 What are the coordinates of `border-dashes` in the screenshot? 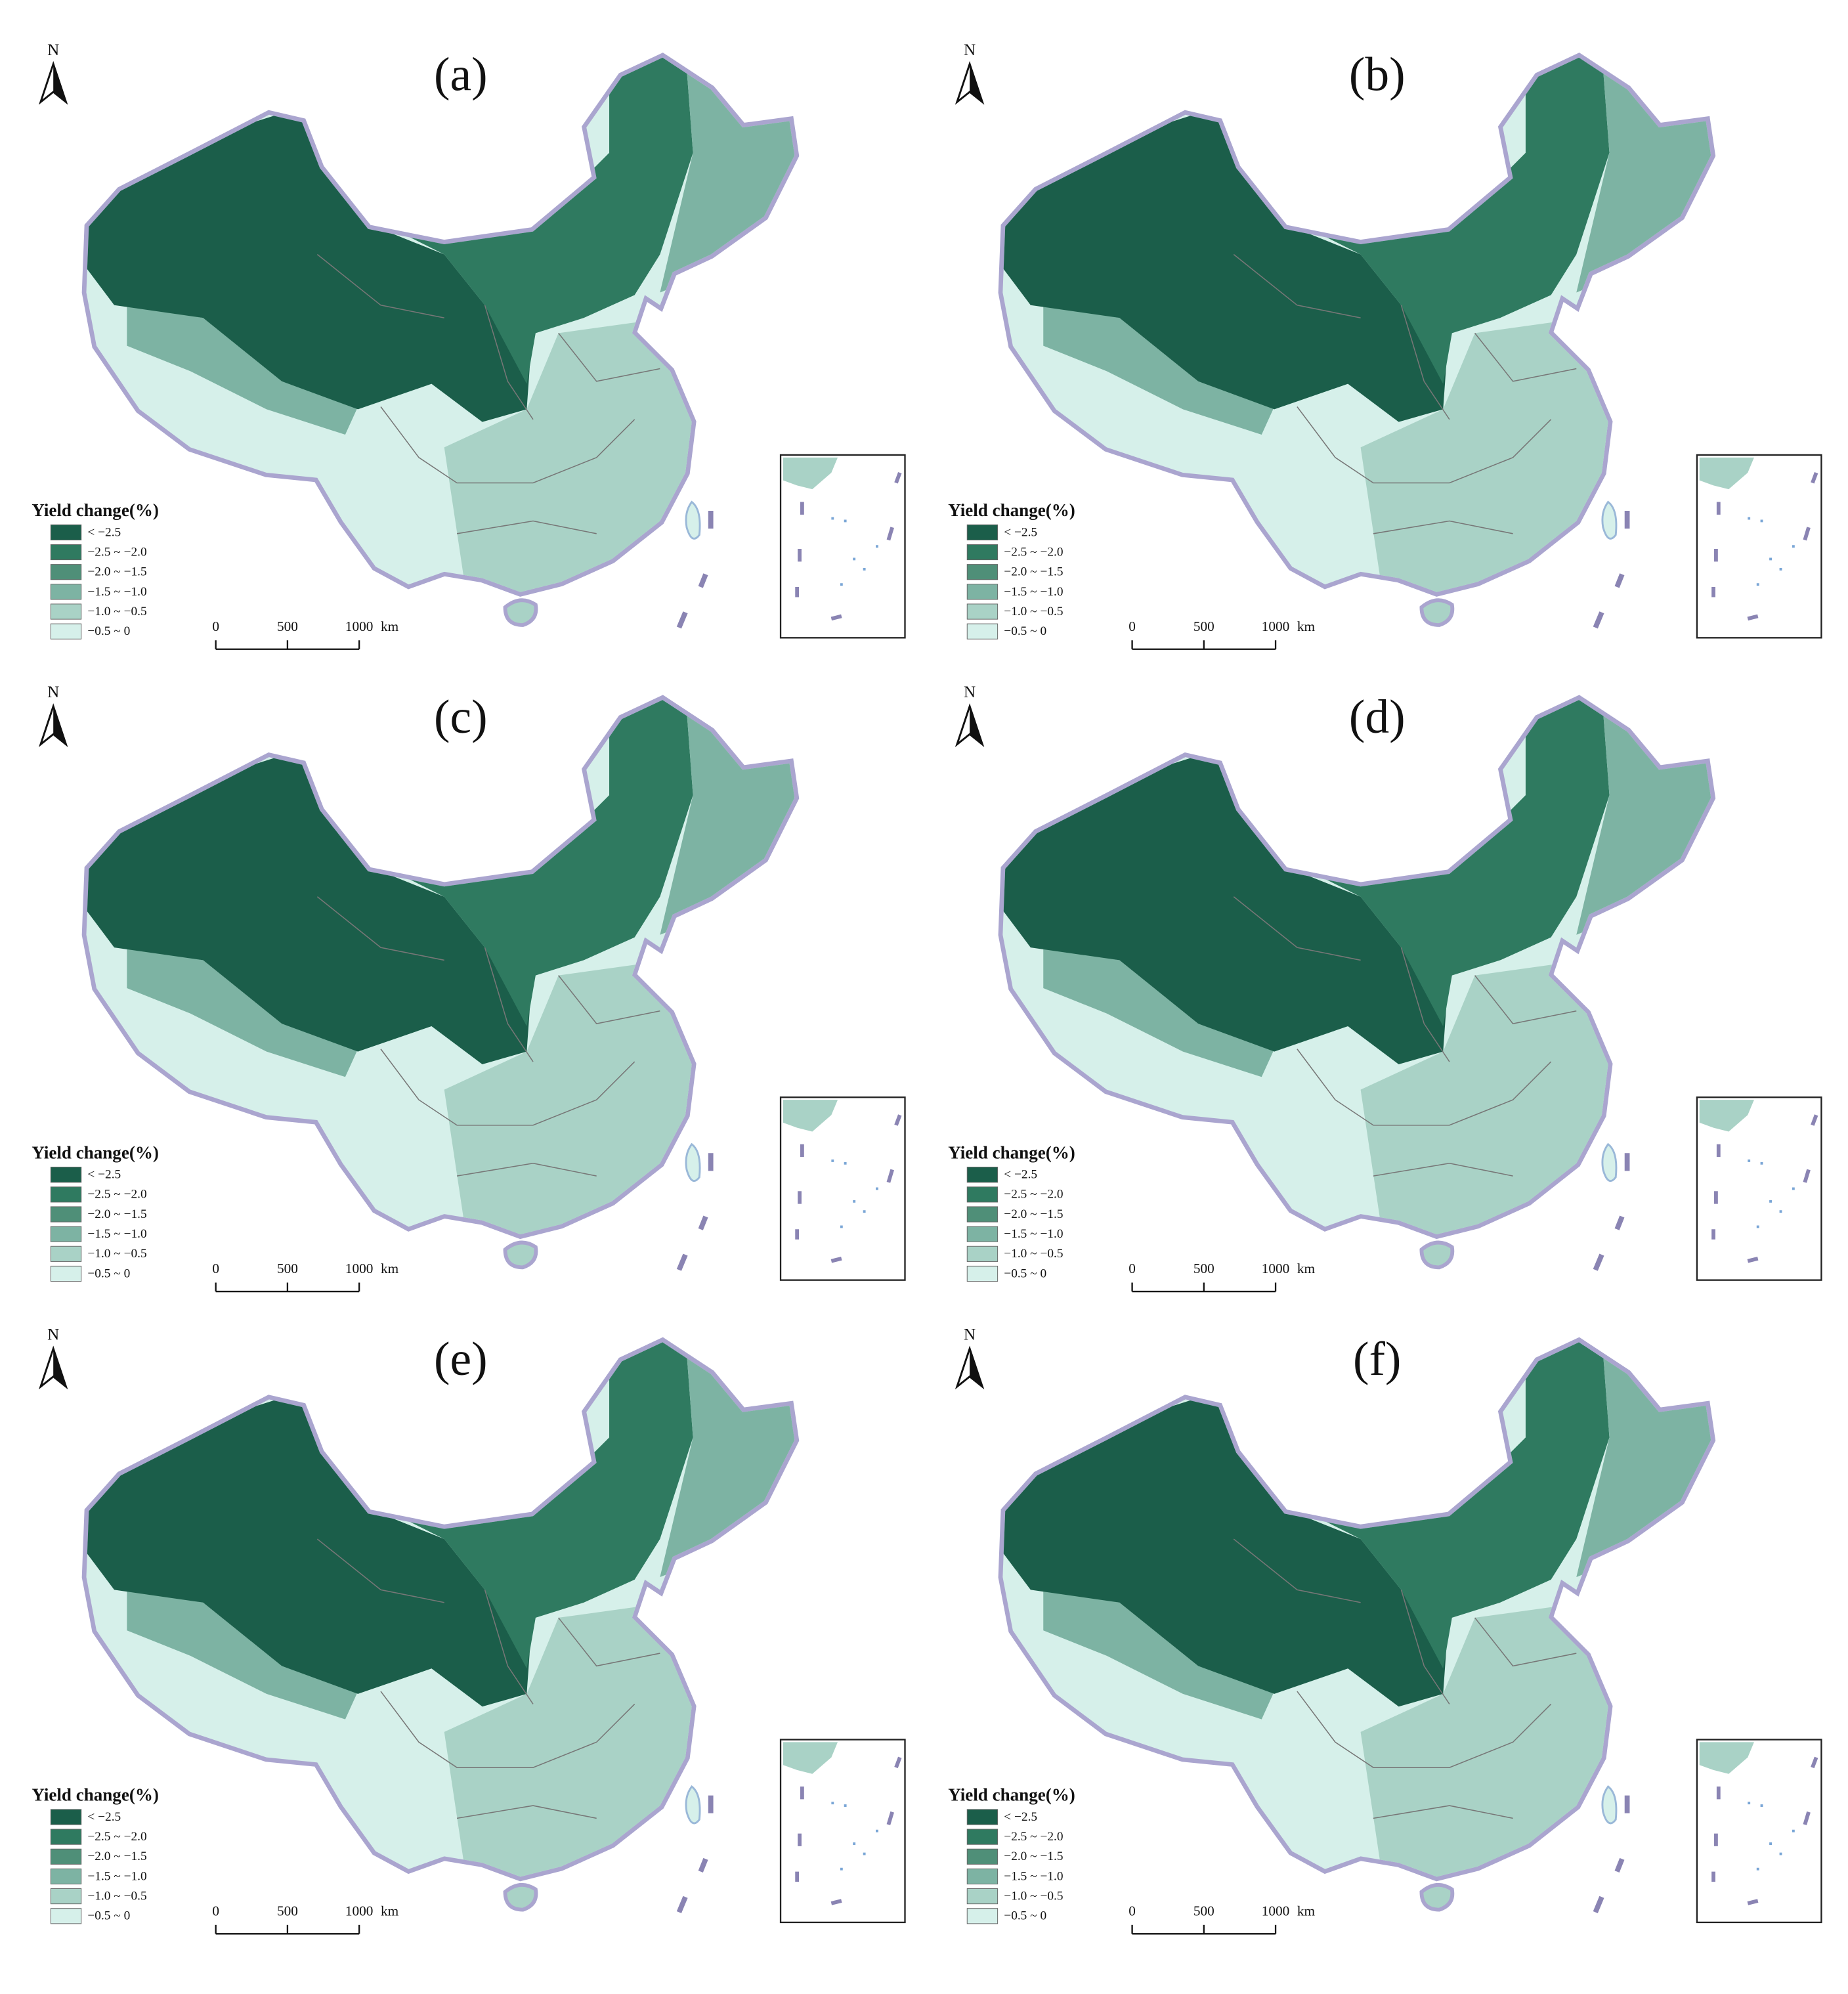 It's located at (695, 570).